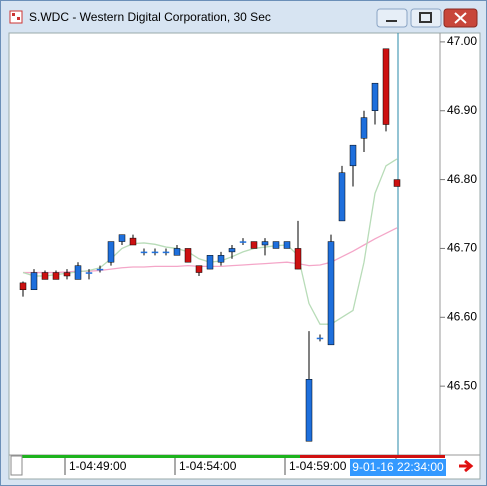  I want to click on x-cursor-label-bg, so click(398, 467).